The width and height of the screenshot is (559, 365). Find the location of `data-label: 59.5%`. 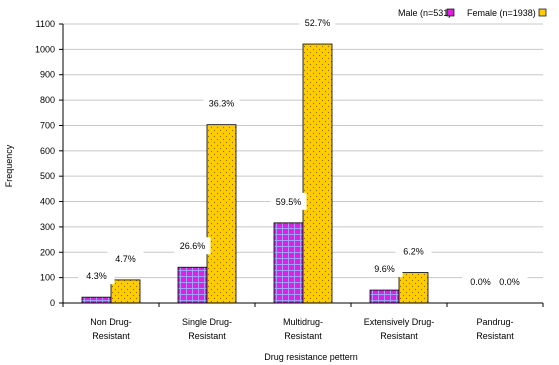

data-label: 59.5% is located at coordinates (289, 202).